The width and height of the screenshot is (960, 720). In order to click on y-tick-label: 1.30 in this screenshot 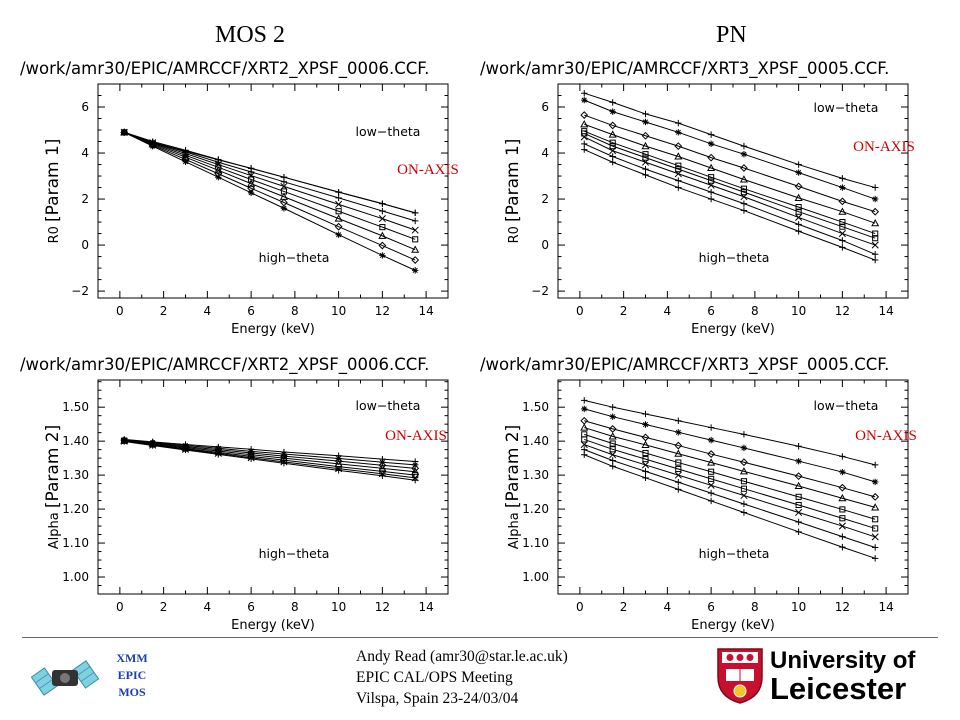, I will do `click(535, 475)`.